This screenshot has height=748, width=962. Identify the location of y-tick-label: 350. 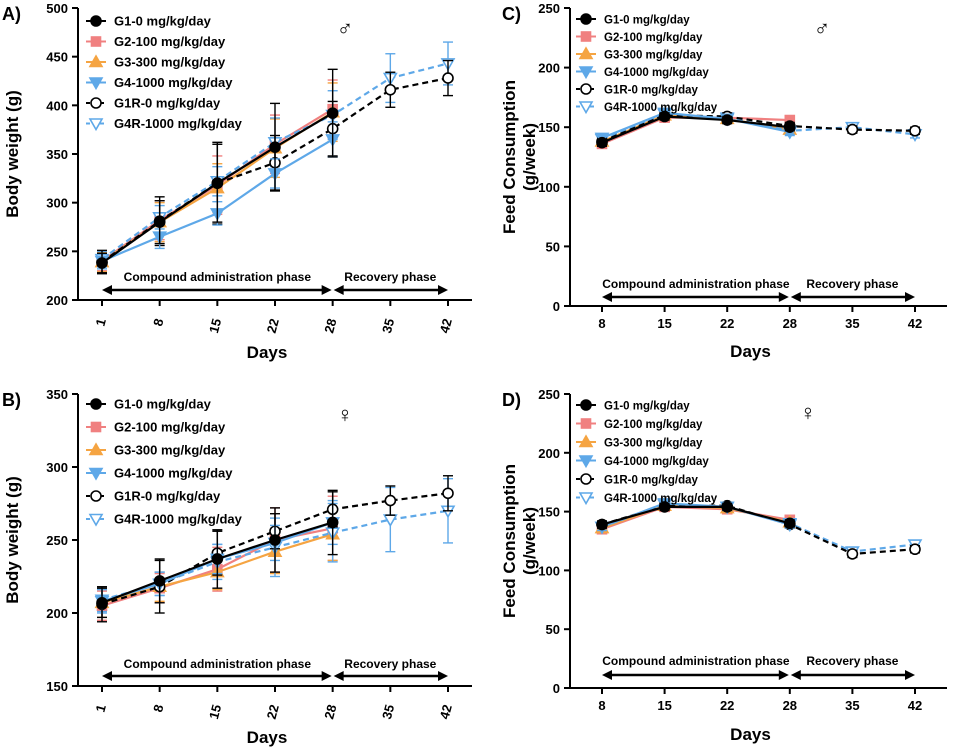
(57, 154).